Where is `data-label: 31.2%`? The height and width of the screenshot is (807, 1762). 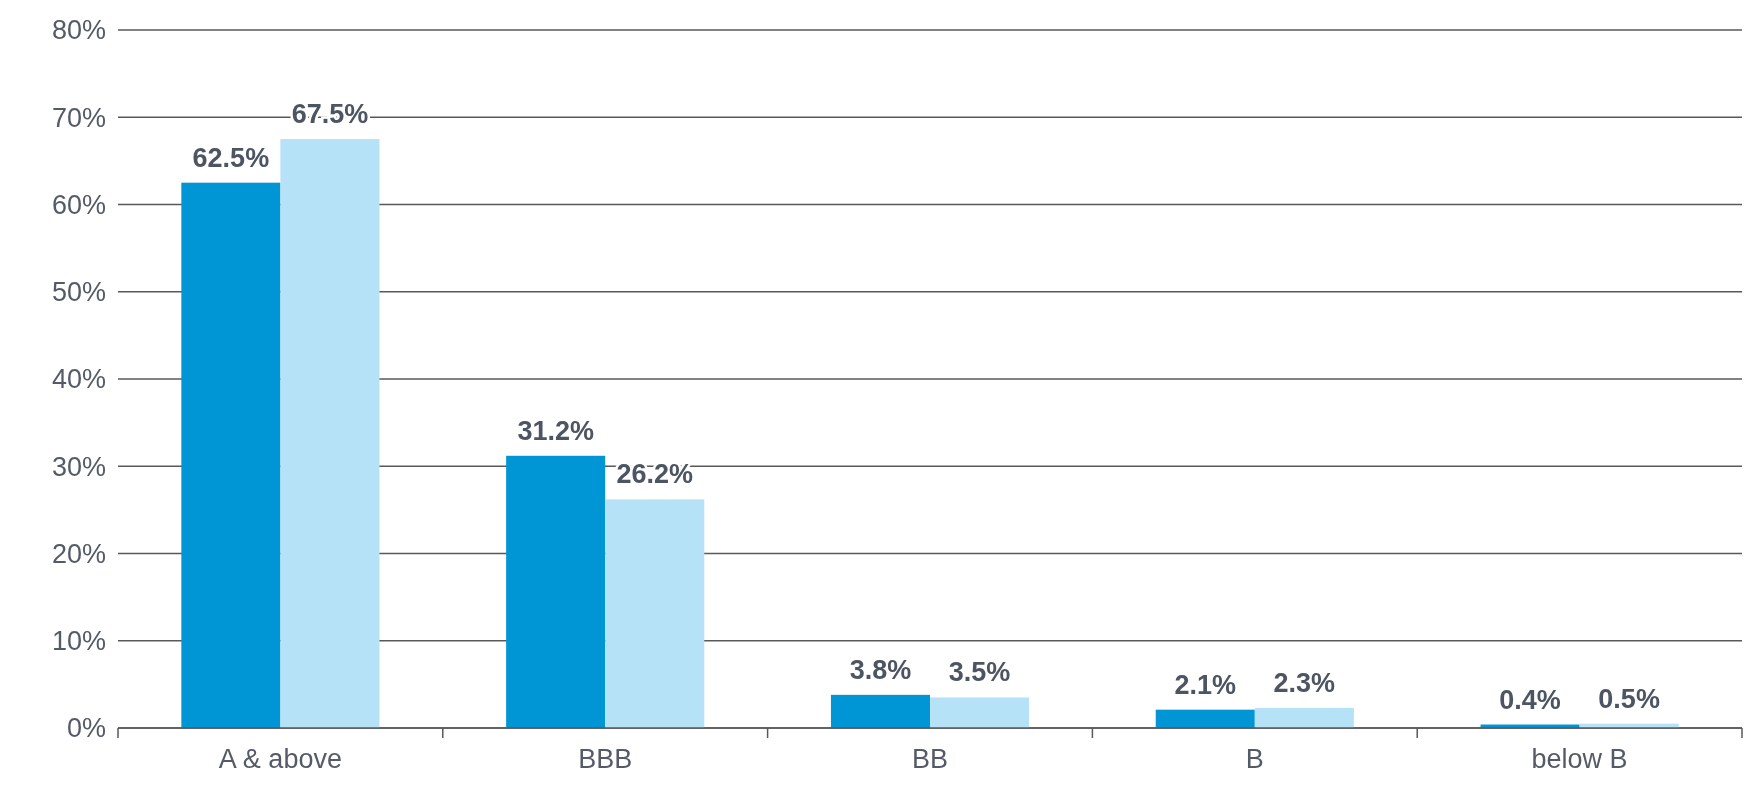 data-label: 31.2% is located at coordinates (555, 430).